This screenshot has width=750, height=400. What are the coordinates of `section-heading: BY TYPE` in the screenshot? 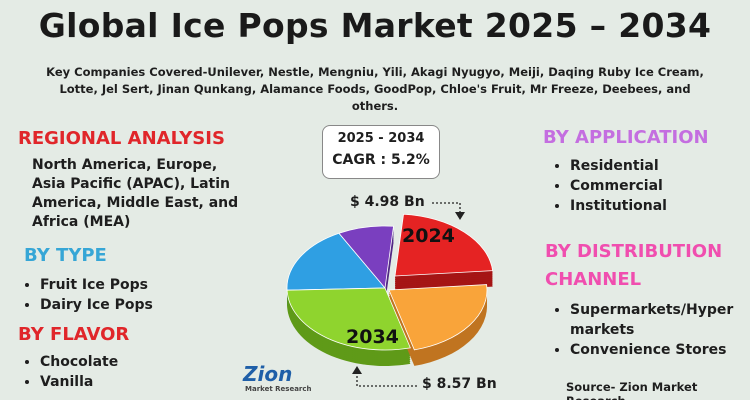 It's located at (65, 255).